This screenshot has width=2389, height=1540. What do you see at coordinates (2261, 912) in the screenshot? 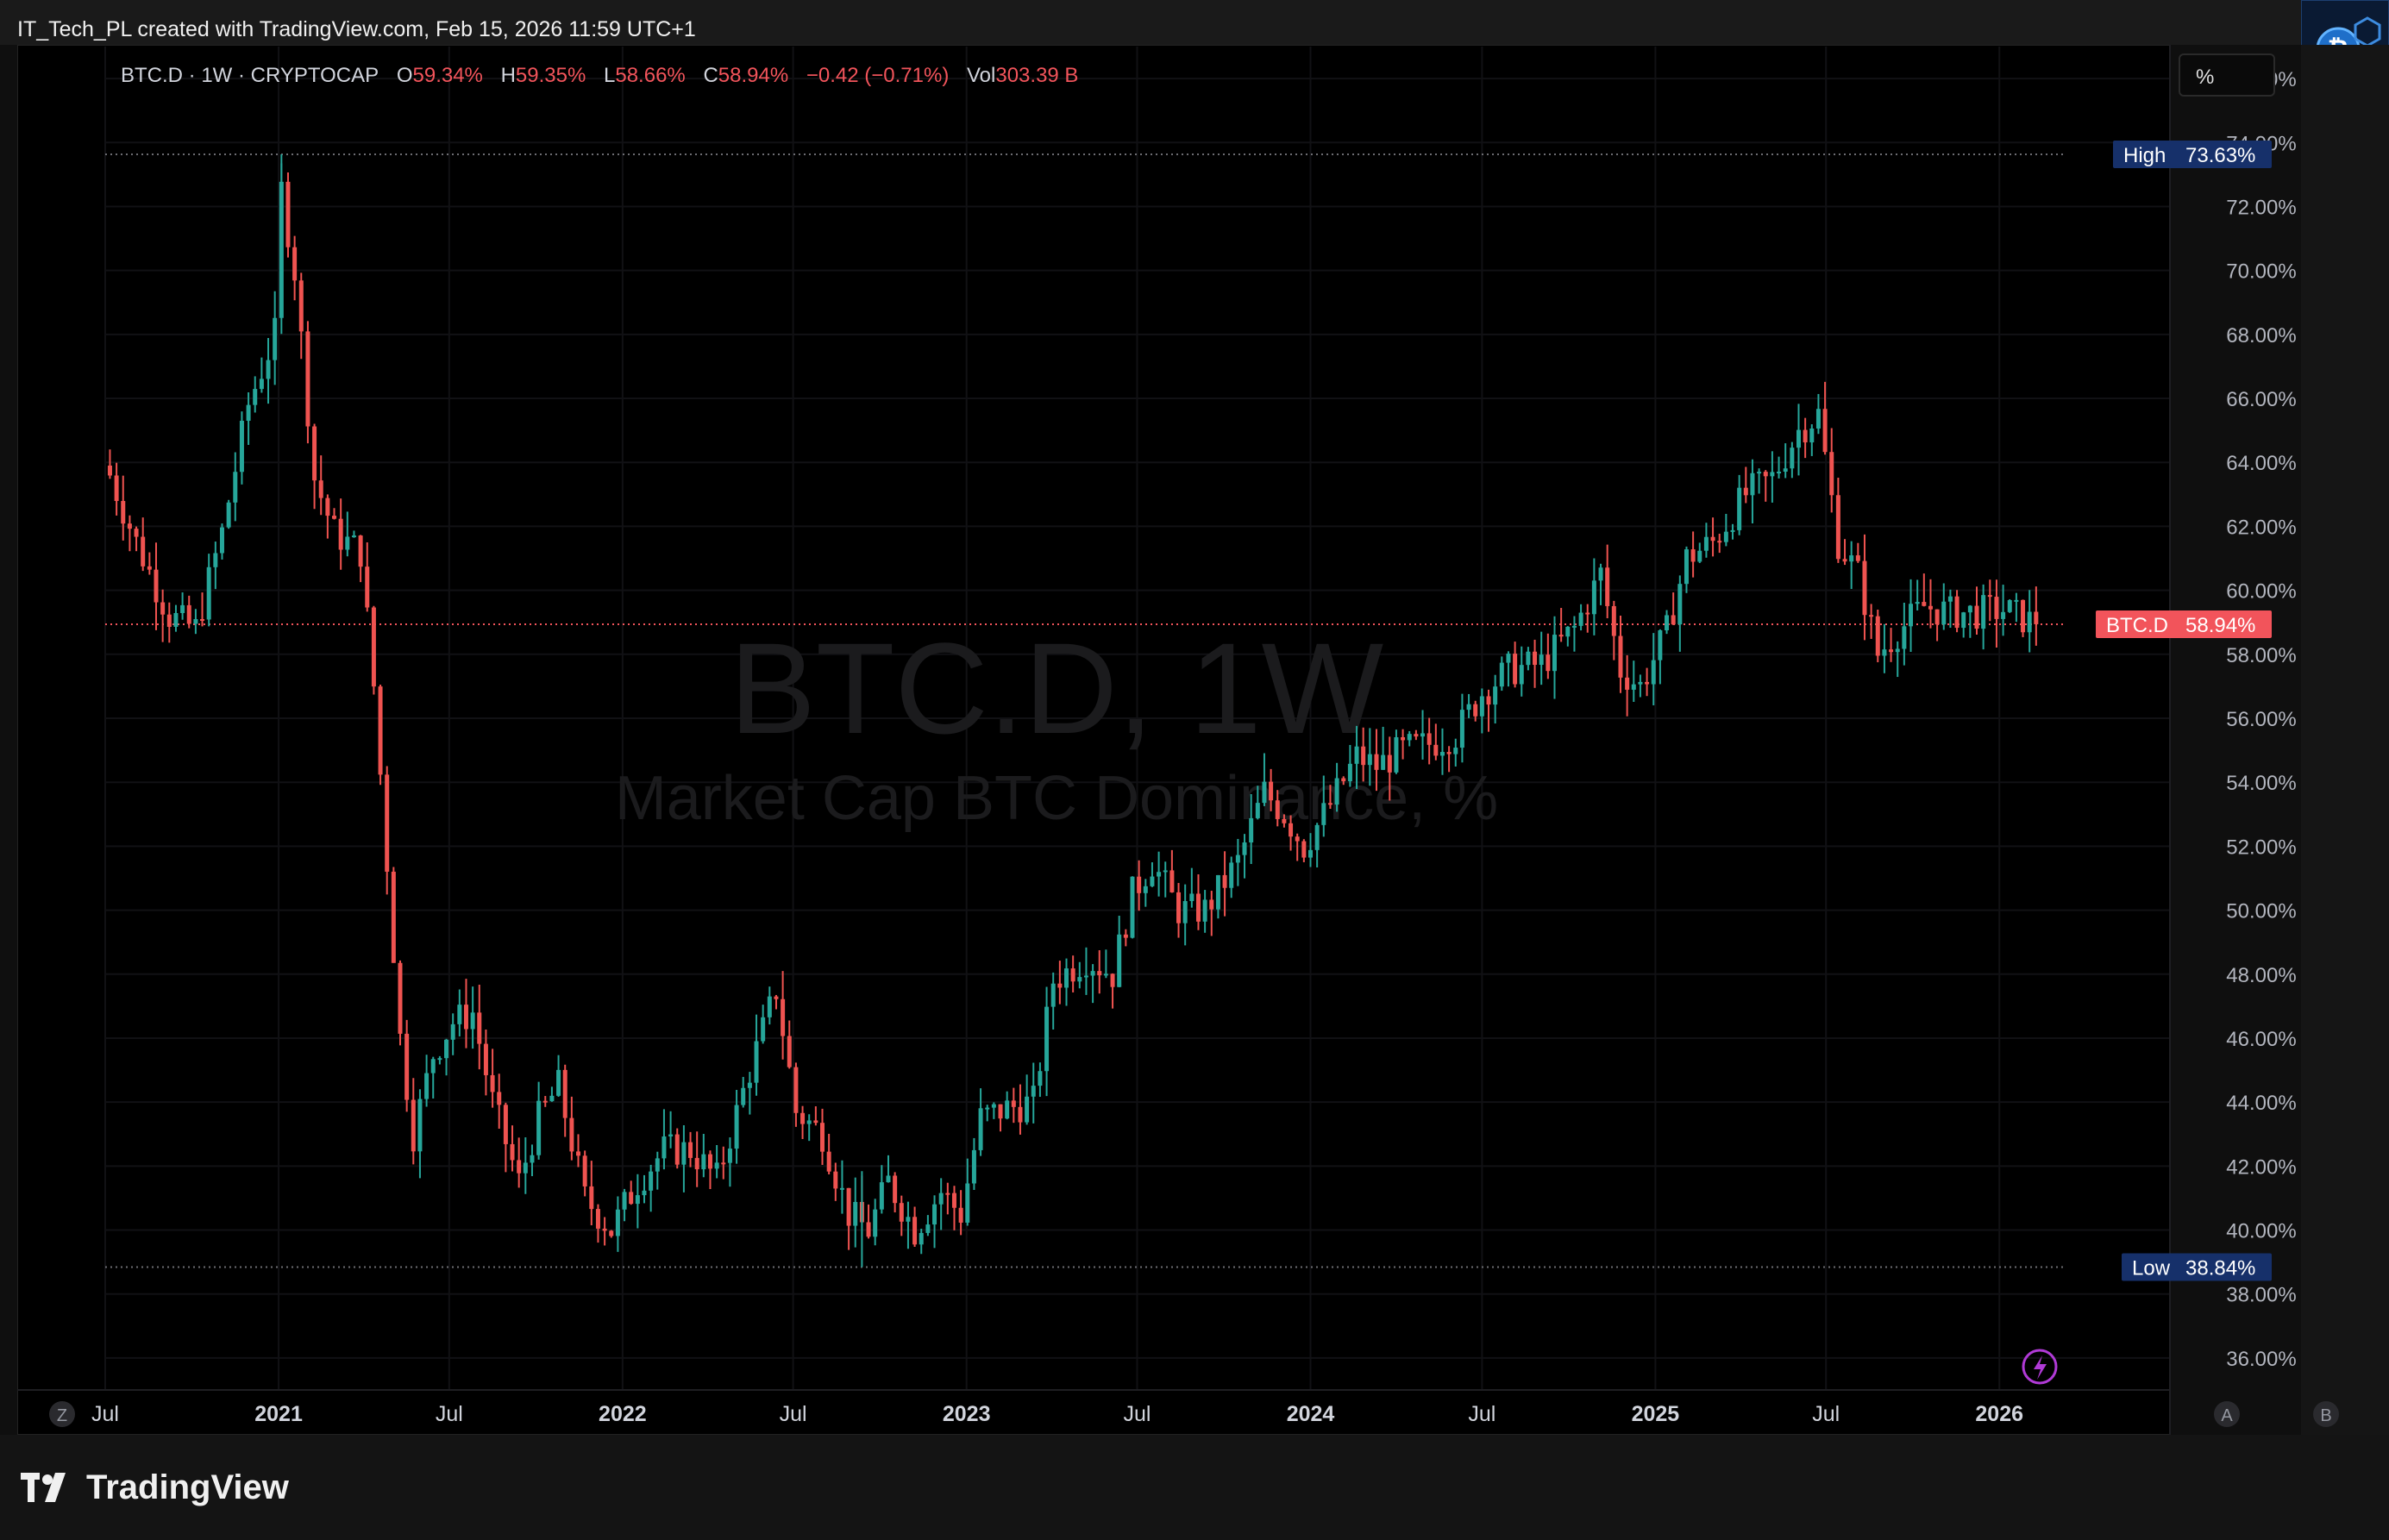
I see `y-tick-label: 50.00%` at bounding box center [2261, 912].